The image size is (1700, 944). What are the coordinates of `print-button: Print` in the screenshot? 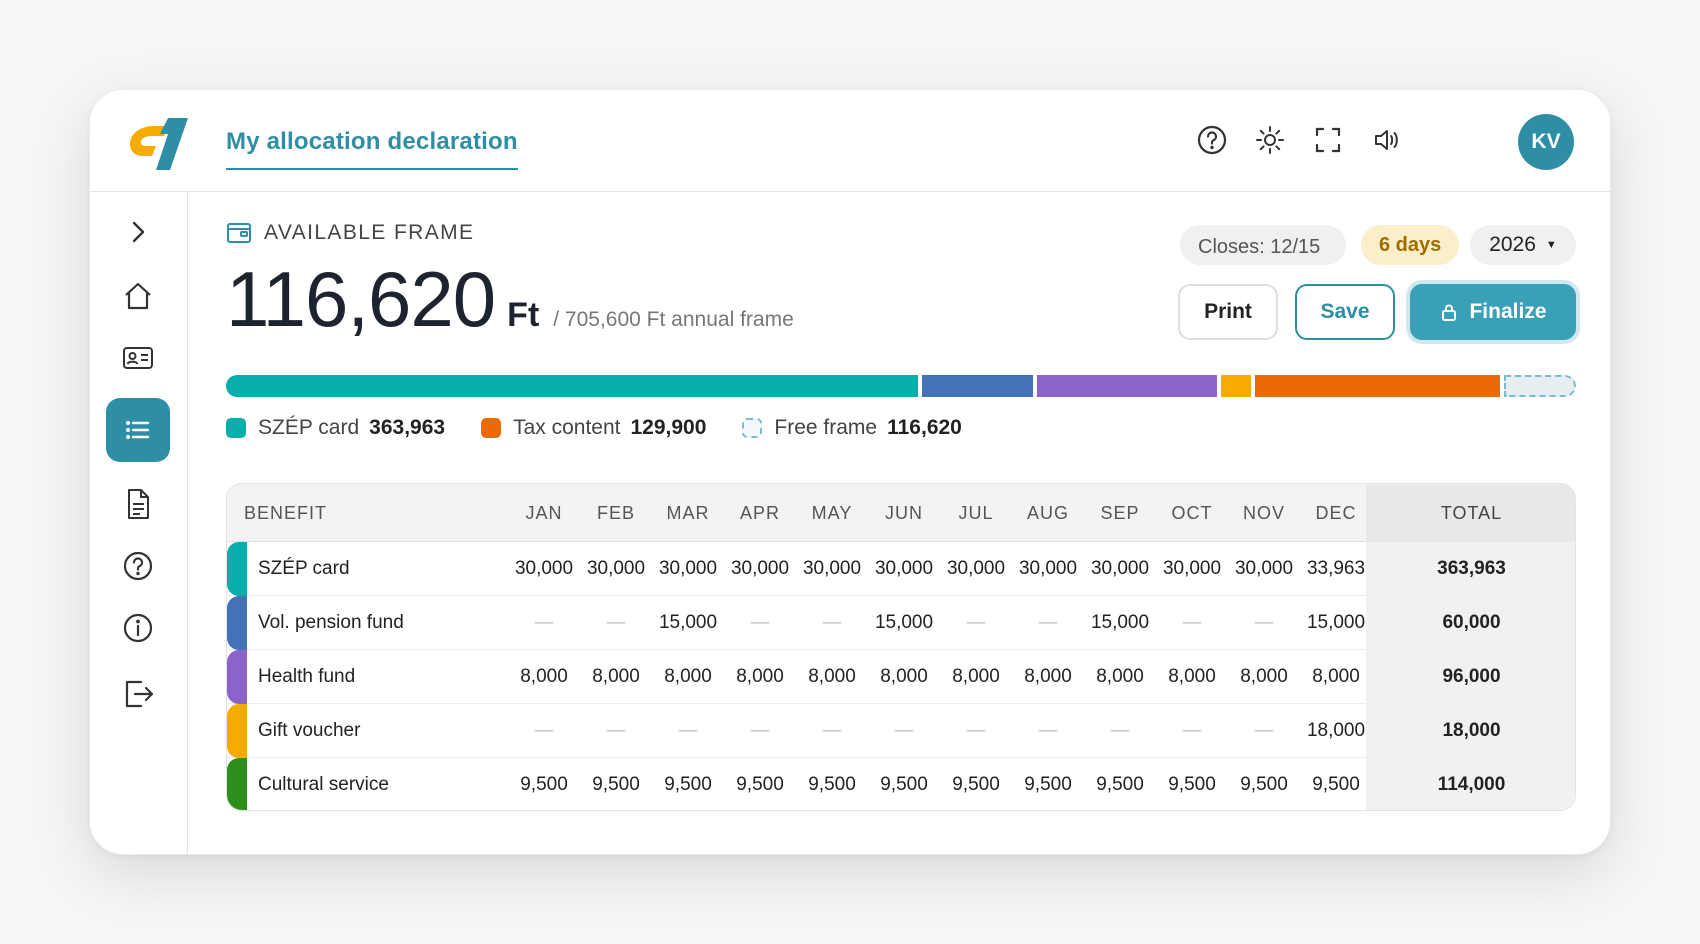 It's located at (1228, 312).